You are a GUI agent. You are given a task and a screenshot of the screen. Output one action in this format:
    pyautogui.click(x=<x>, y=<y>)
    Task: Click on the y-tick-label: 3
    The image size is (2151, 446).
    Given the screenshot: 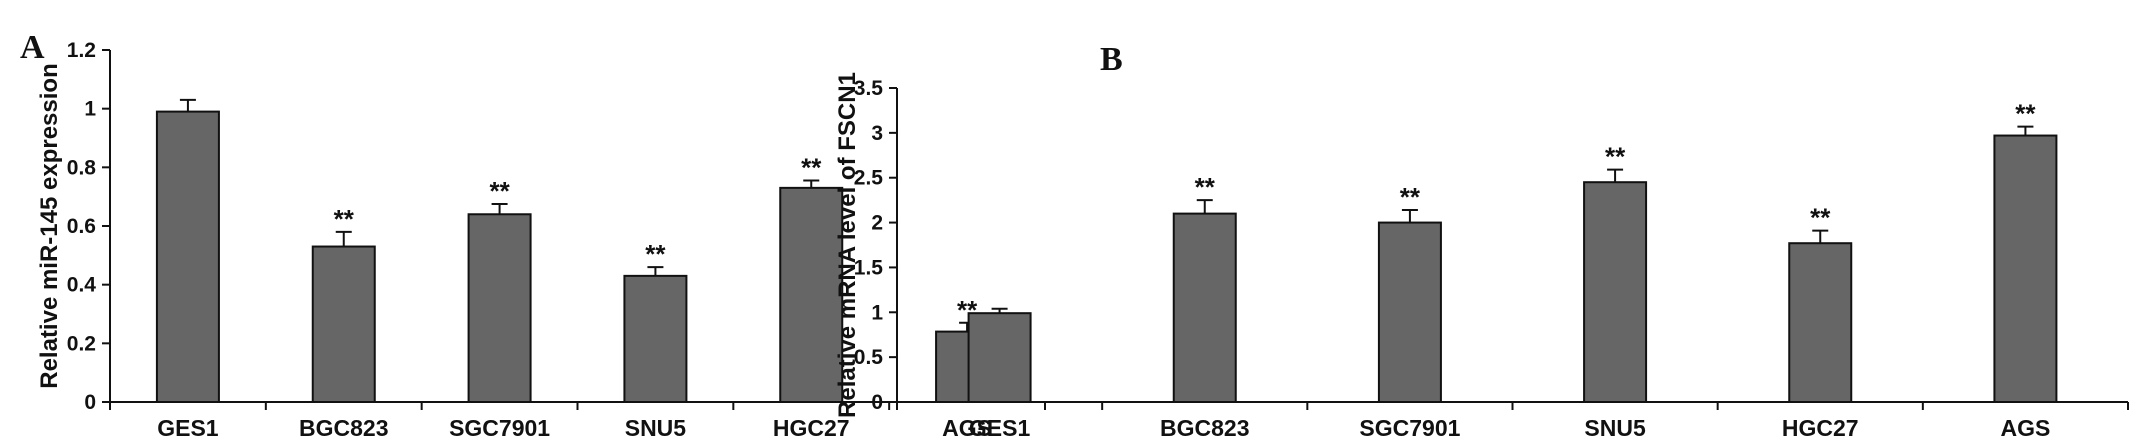 What is the action you would take?
    pyautogui.click(x=877, y=133)
    